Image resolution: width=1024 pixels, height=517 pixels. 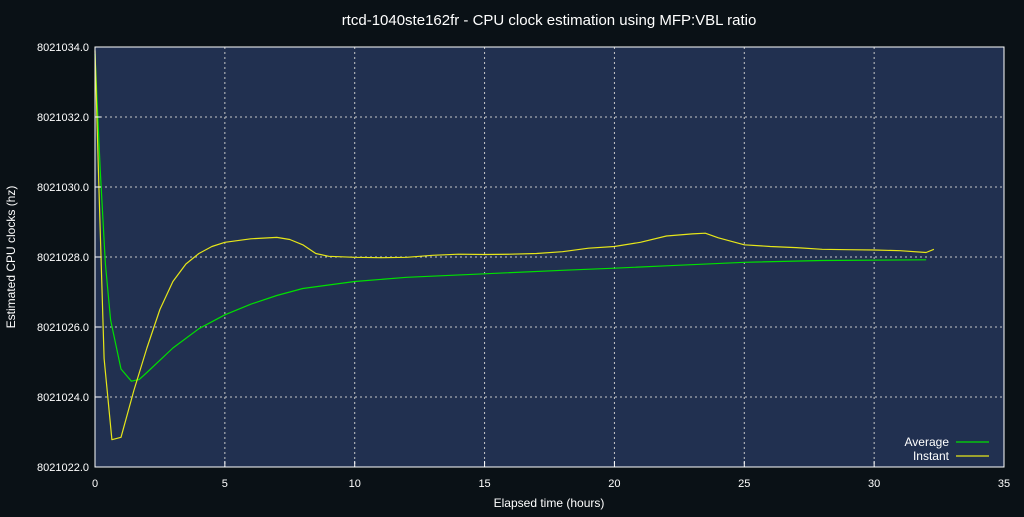 What do you see at coordinates (63, 468) in the screenshot?
I see `y-tick-label: 8021022.0` at bounding box center [63, 468].